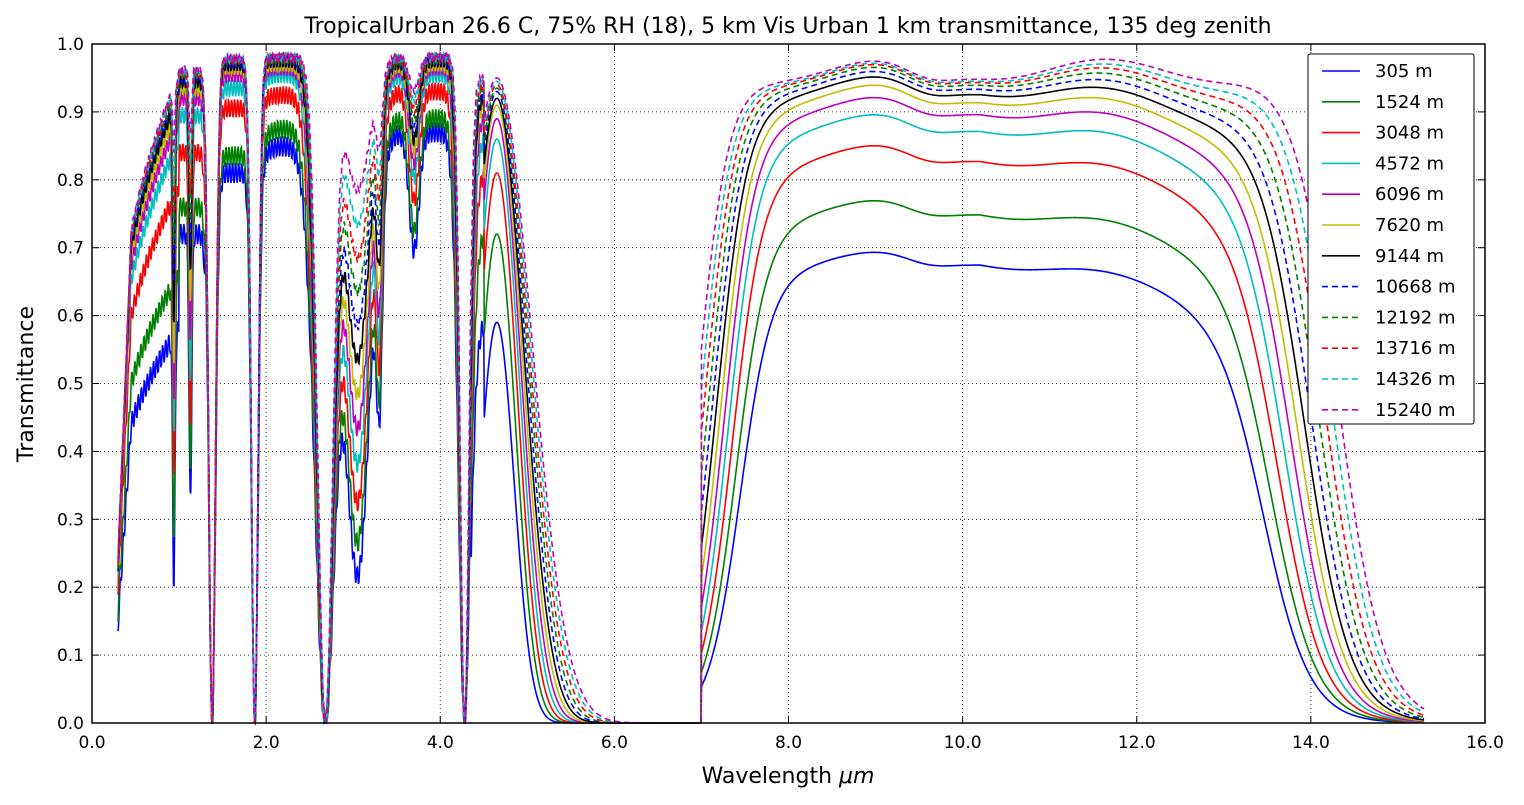  What do you see at coordinates (1137, 743) in the screenshot?
I see `x-tick-label: 12.0` at bounding box center [1137, 743].